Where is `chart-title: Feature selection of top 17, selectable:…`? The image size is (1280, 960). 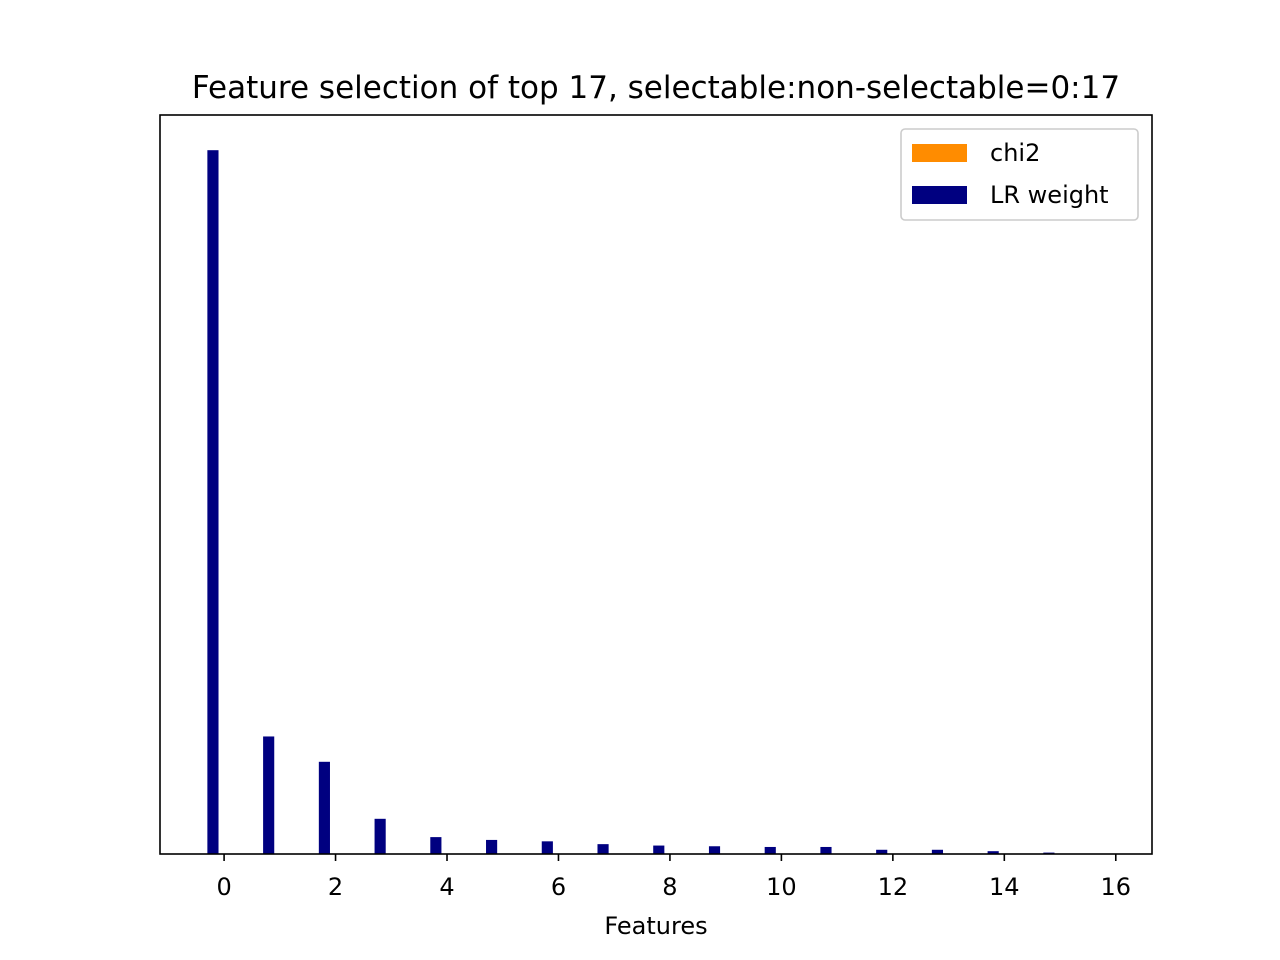
chart-title: Feature selection of top 17, selectable:… is located at coordinates (656, 88).